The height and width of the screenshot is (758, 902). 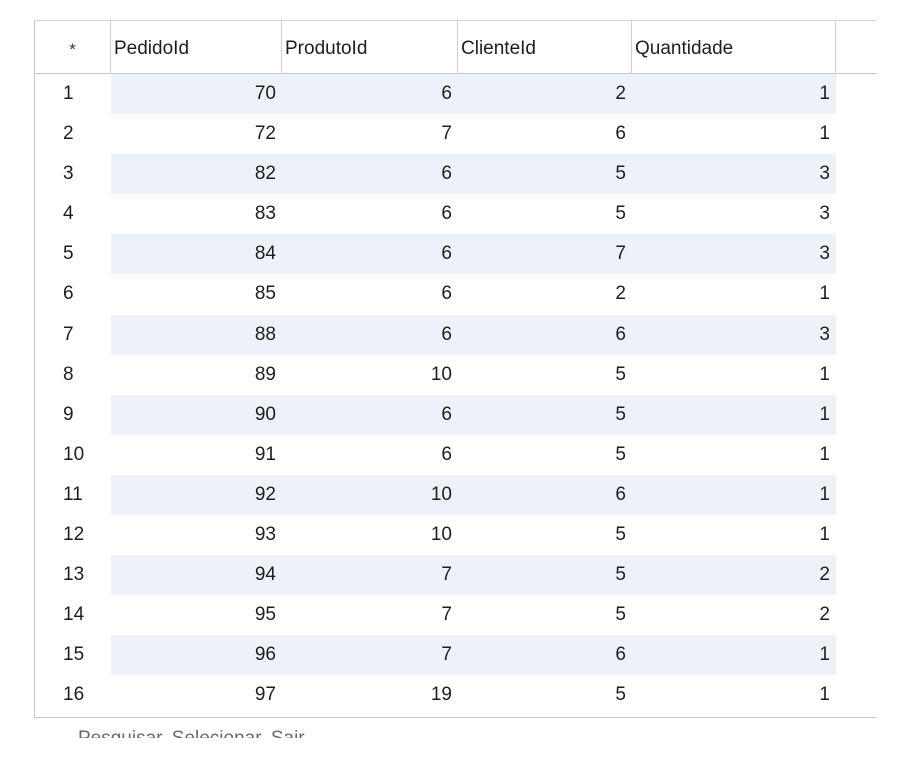 I want to click on table-row: 1 70 6 2 1, so click(x=456, y=94).